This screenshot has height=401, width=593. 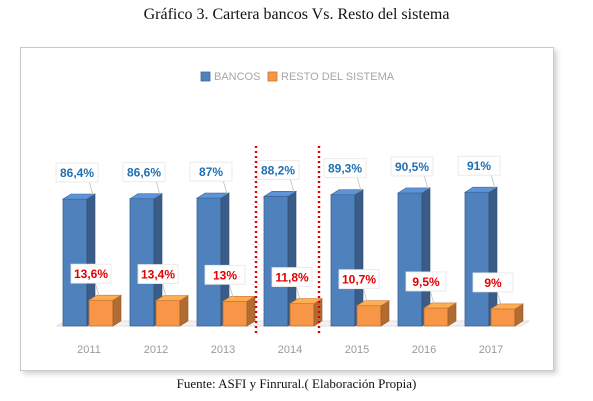 I want to click on bar-resto-2017-top, so click(x=507, y=306).